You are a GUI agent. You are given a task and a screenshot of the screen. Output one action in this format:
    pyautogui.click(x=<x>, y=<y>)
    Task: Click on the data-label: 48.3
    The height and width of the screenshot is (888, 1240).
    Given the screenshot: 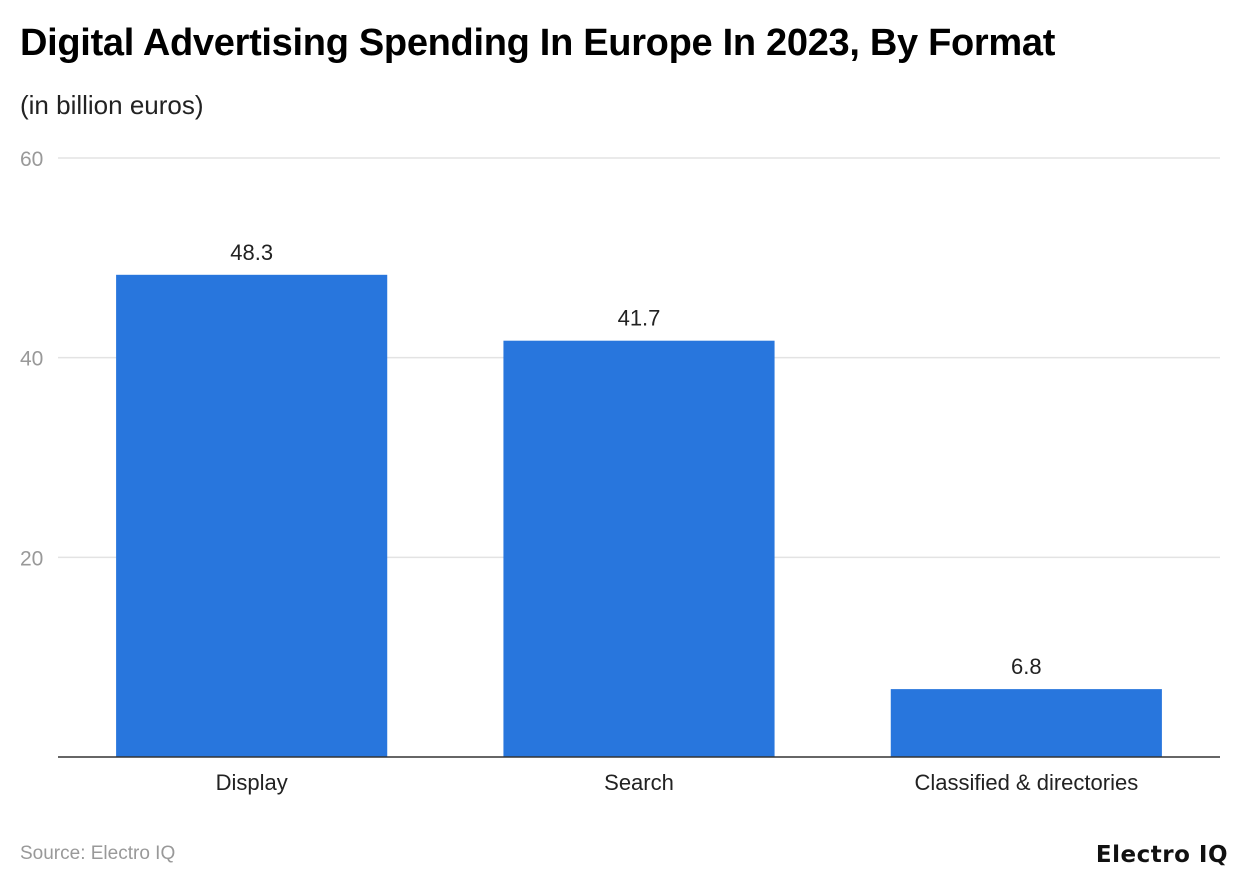 What is the action you would take?
    pyautogui.click(x=251, y=252)
    